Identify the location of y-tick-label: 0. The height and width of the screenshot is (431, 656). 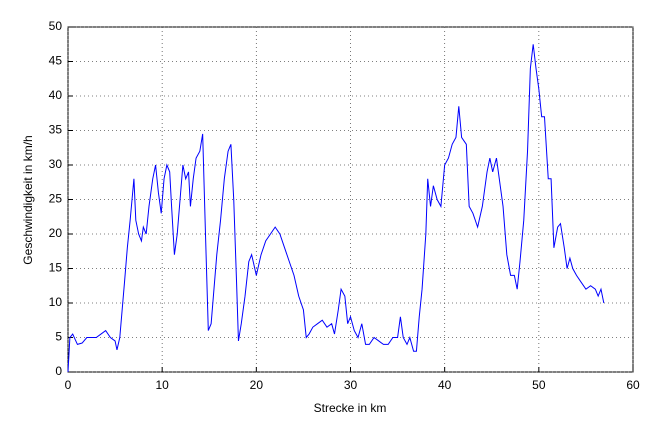
(58, 371).